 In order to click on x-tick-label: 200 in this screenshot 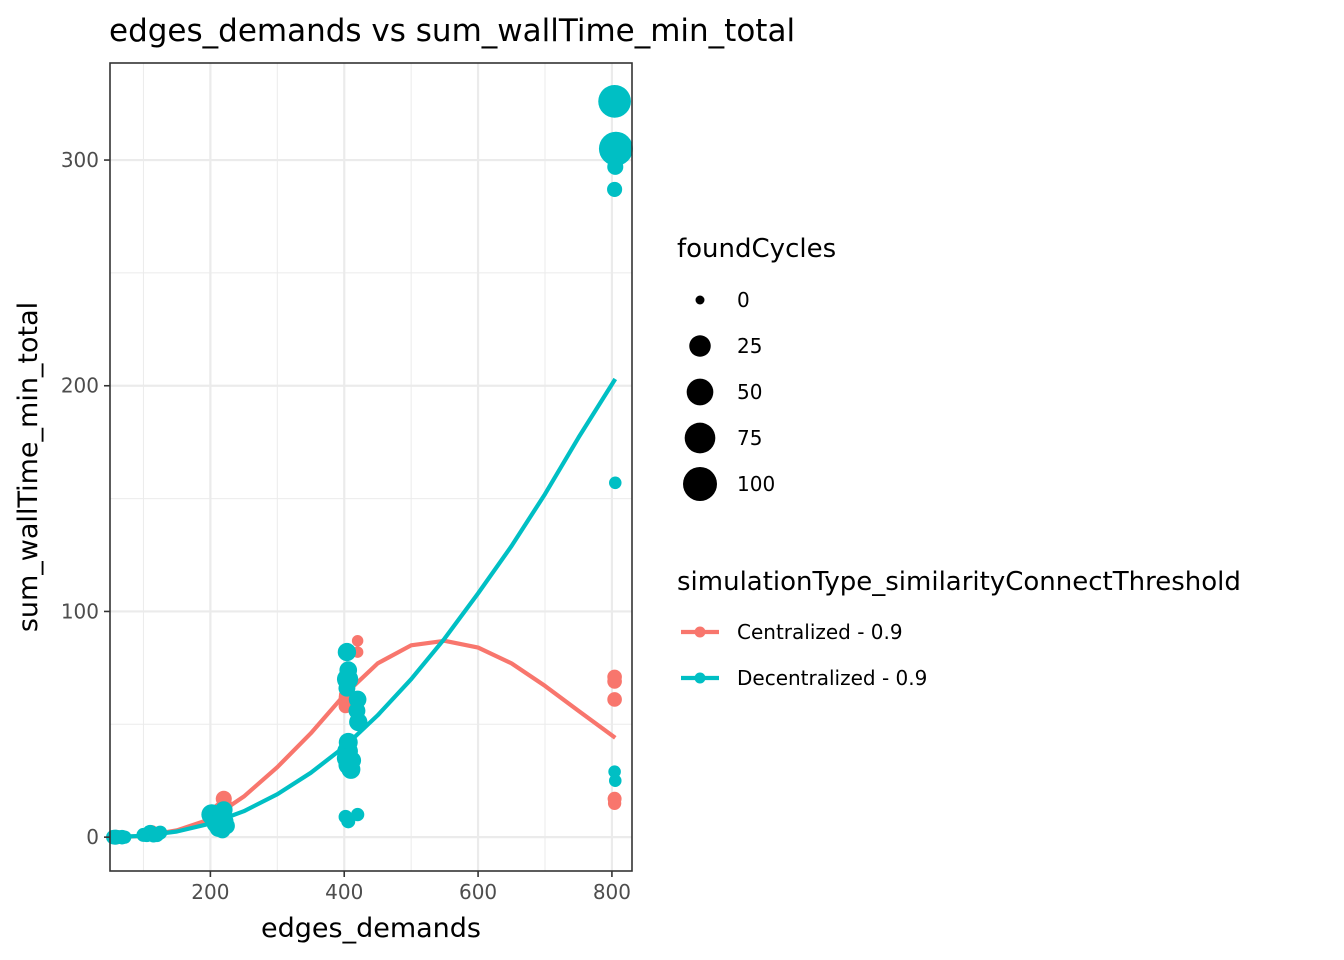, I will do `click(210, 892)`.